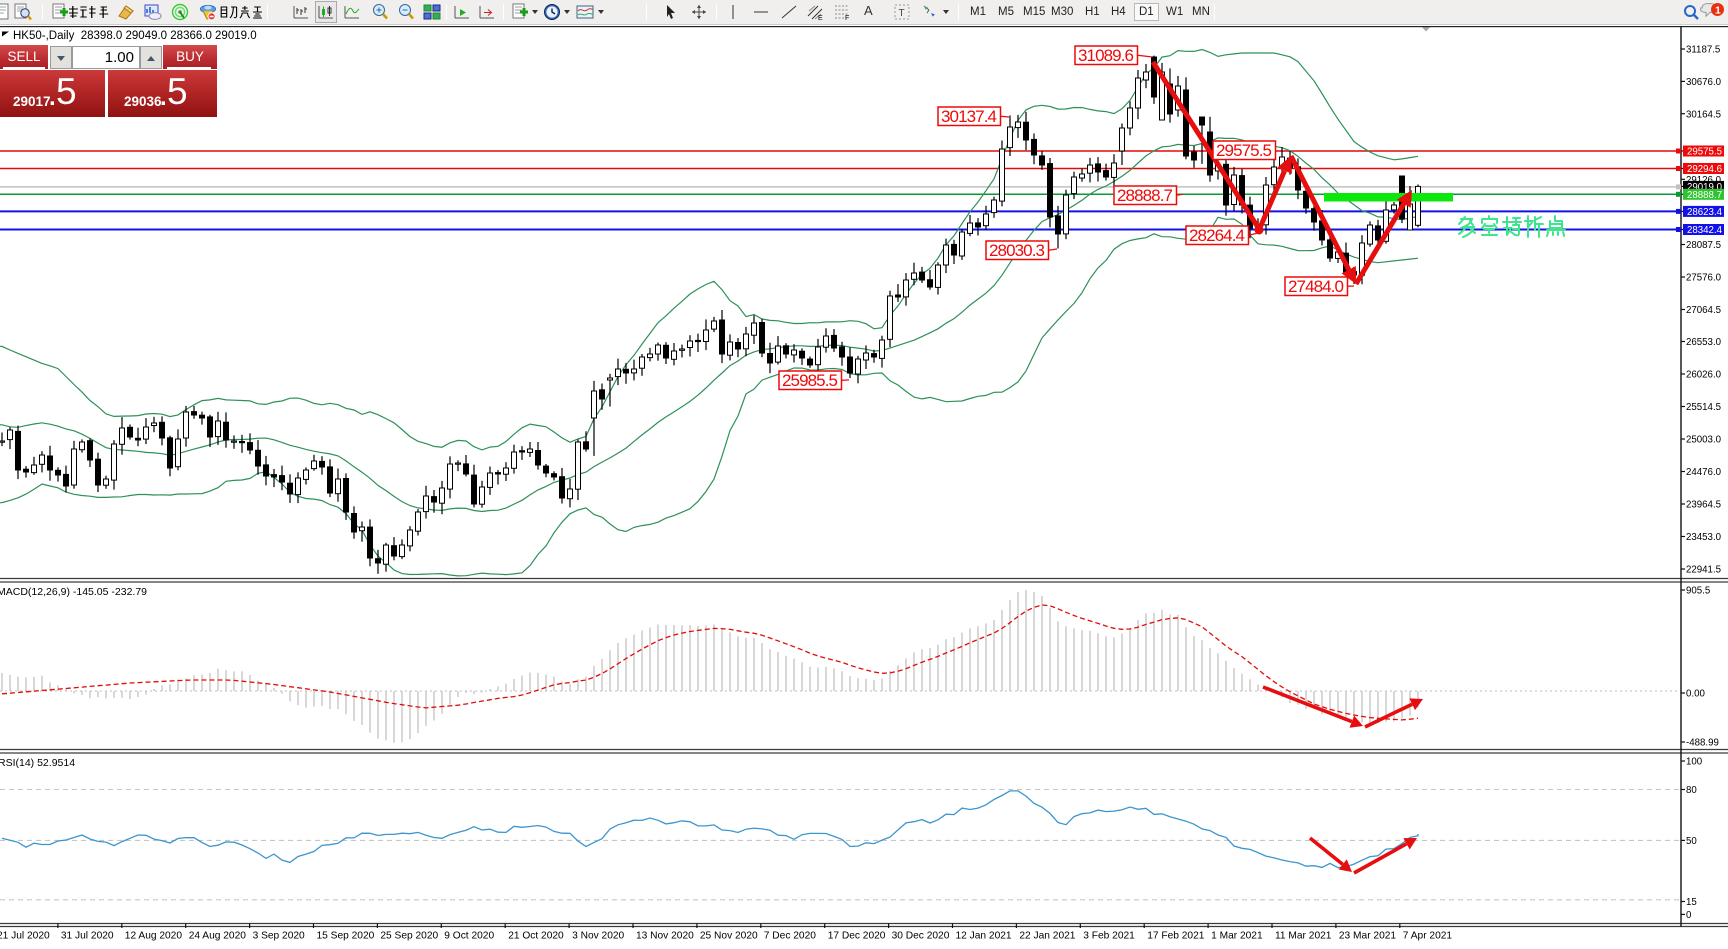 This screenshot has height=949, width=1728. I want to click on svg-text: 31 Jul 2020, so click(87, 936).